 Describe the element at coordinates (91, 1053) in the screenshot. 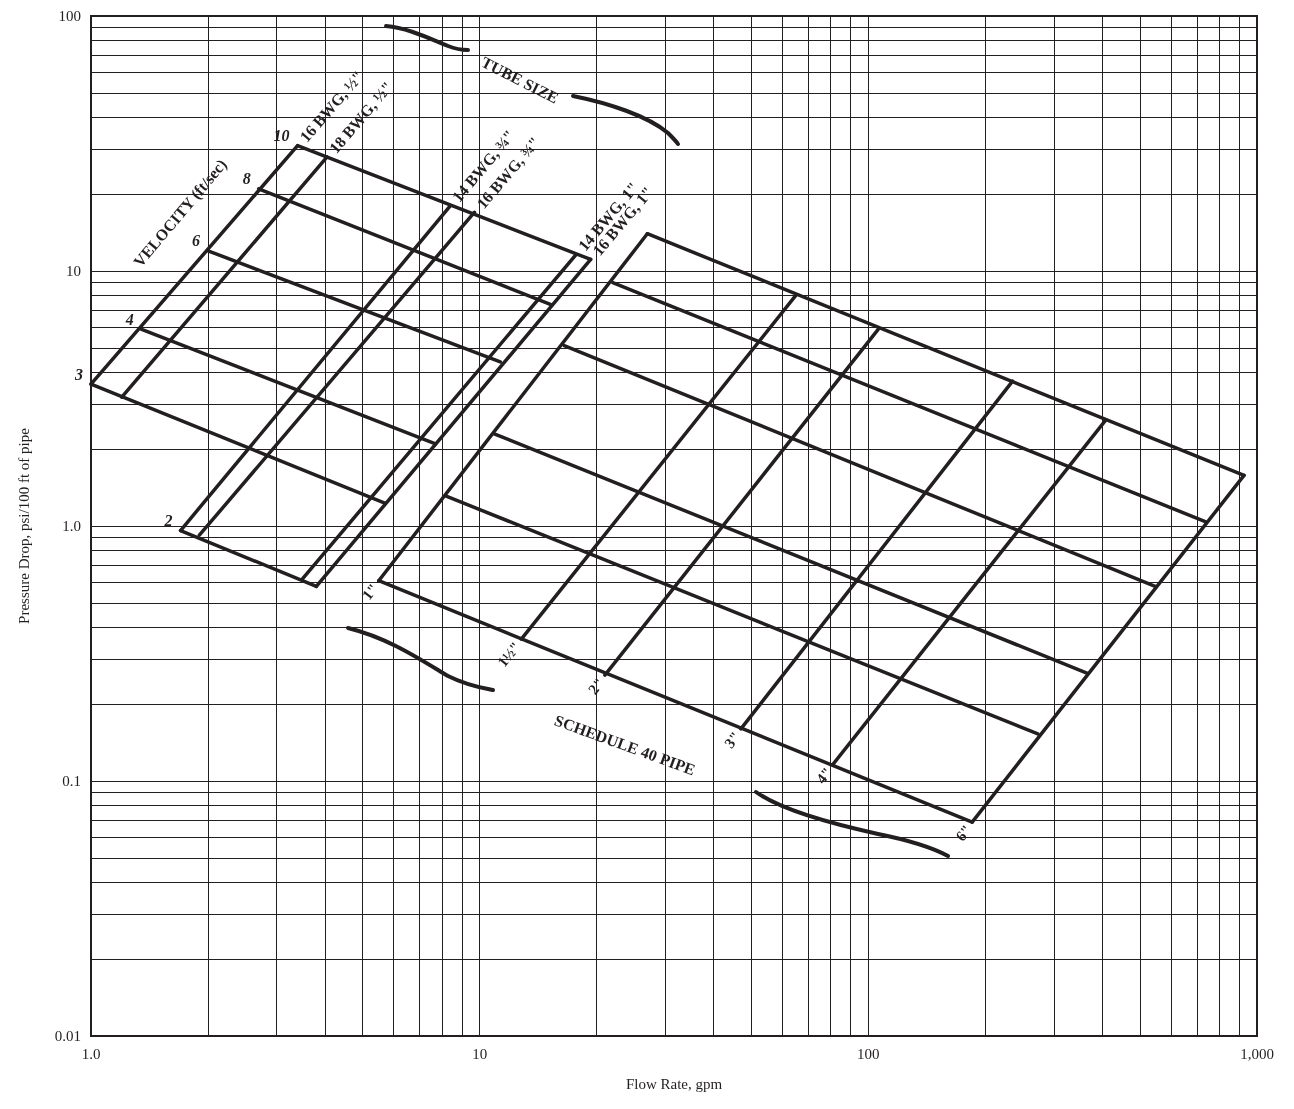

I see `x-tick-label: 1.0` at that location.